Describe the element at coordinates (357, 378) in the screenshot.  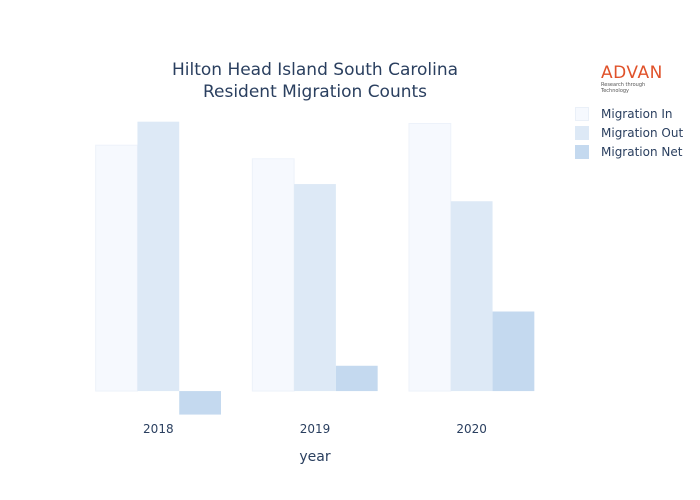
I see `bar-migration-net-2019` at that location.